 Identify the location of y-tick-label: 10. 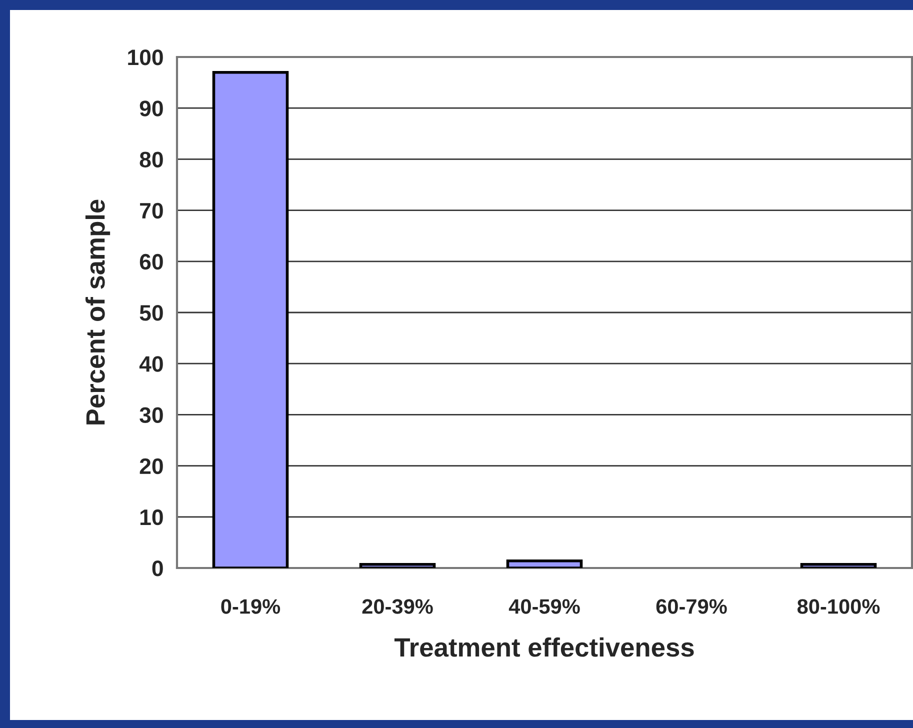
(151, 517).